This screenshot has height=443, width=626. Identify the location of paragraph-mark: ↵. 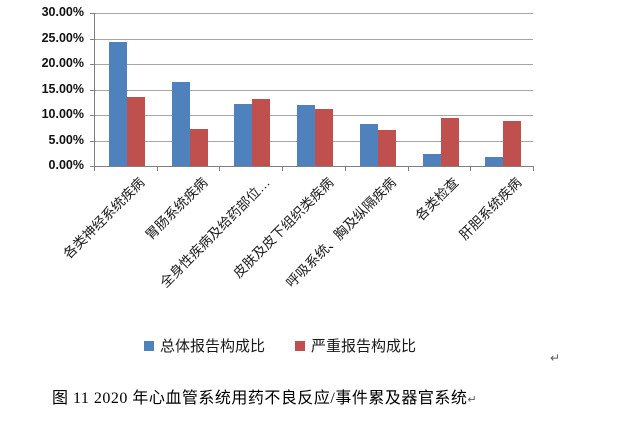
(555, 358).